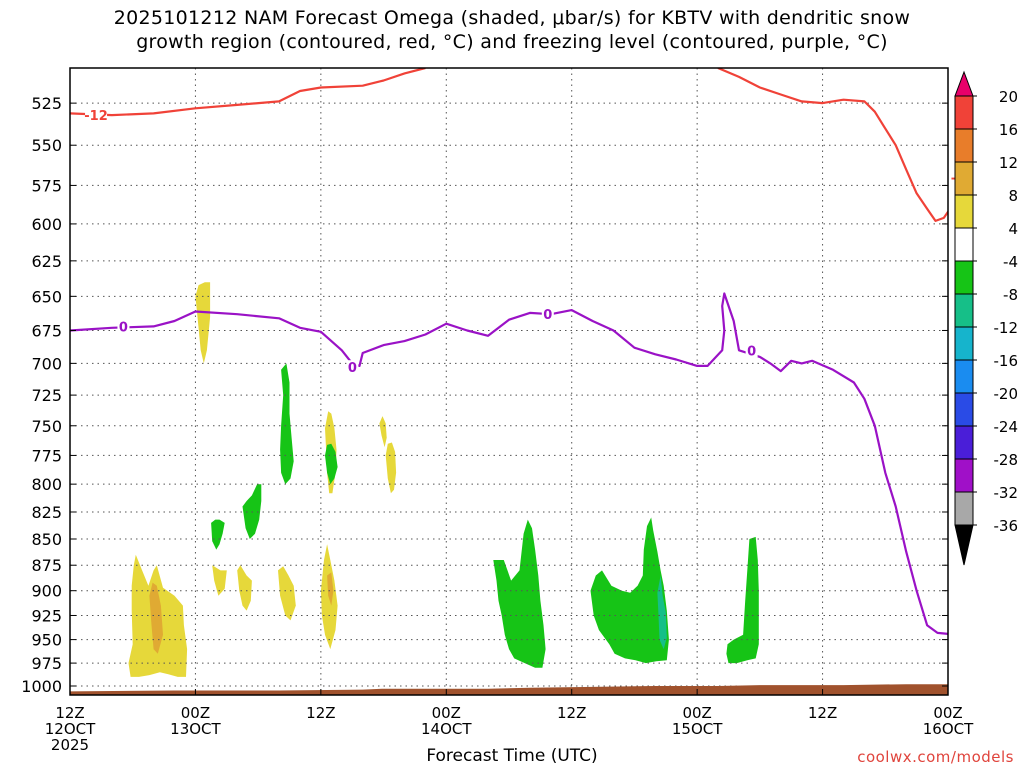  Describe the element at coordinates (46, 565) in the screenshot. I see `y-tick-label-875: 875` at that location.